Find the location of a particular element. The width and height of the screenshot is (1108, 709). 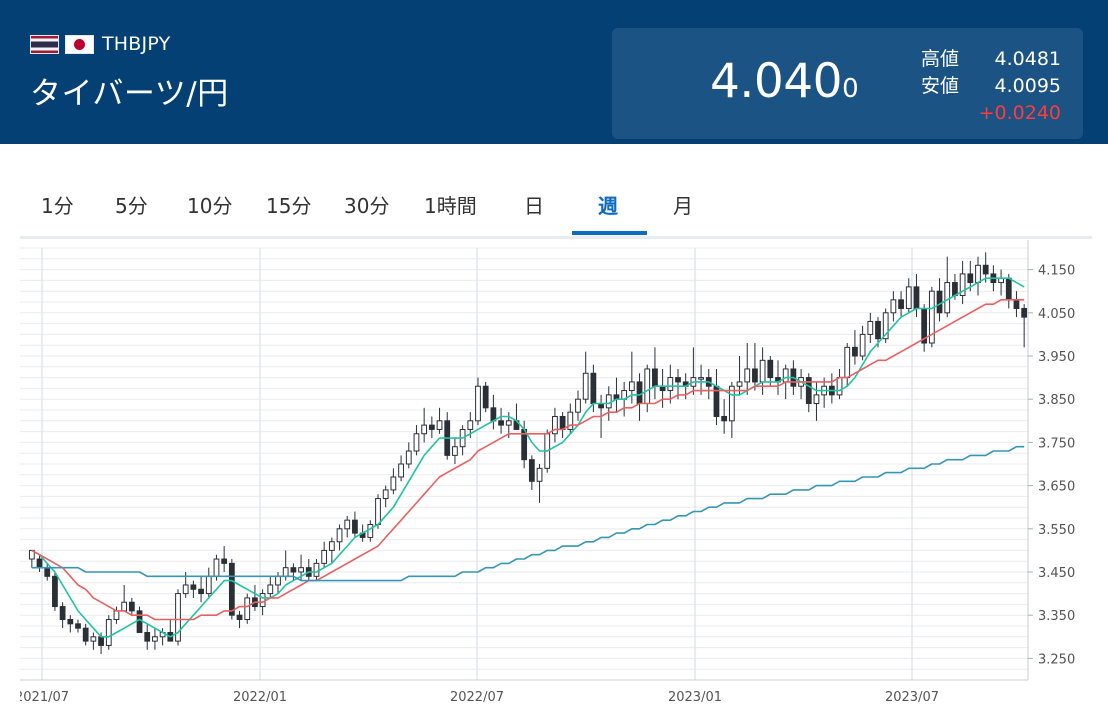

high-value: 4.0481 is located at coordinates (1027, 59).